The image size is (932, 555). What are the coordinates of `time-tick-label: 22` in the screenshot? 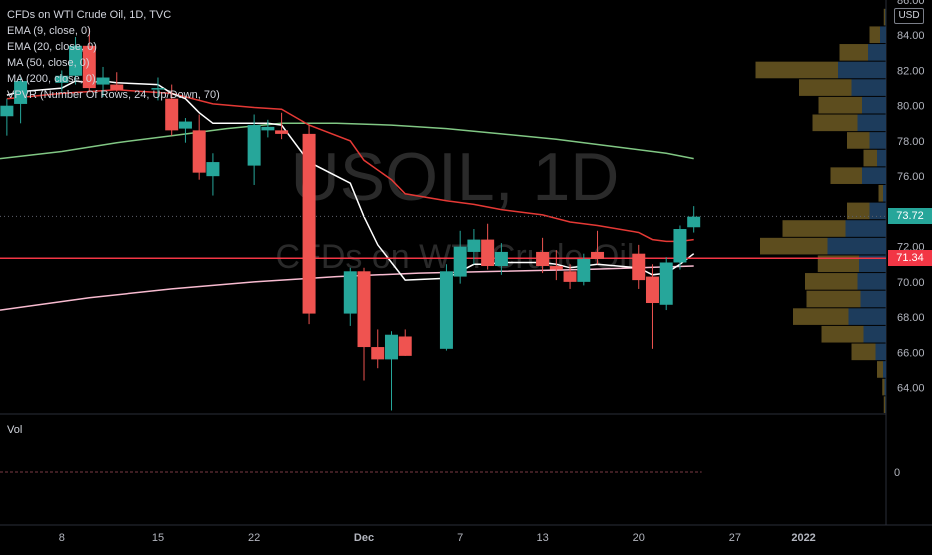 It's located at (254, 538).